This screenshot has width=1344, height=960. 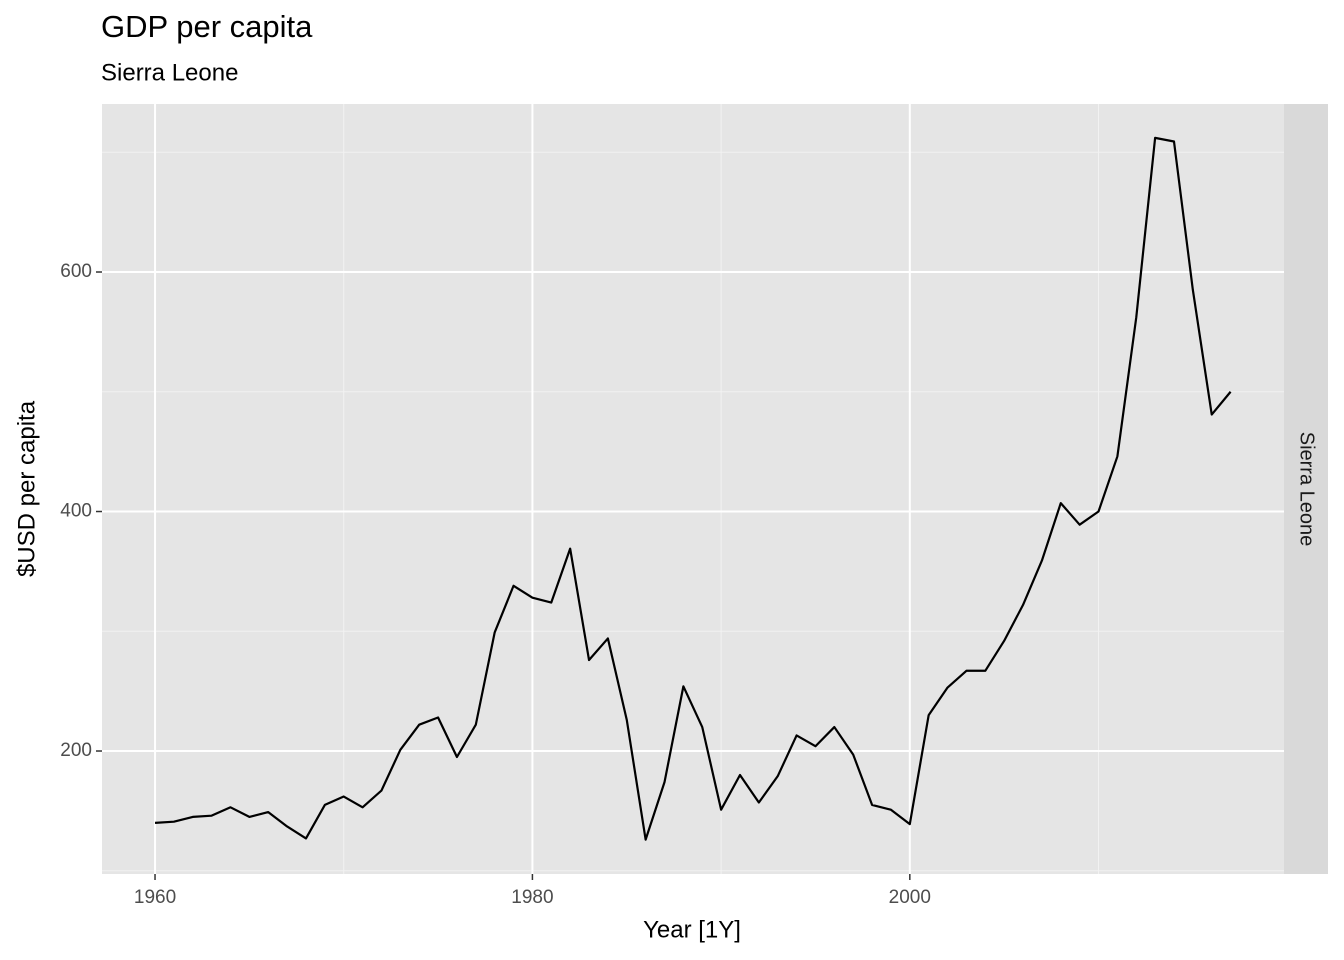 What do you see at coordinates (169, 72) in the screenshot?
I see `chart-subtitle: Sierra Leone` at bounding box center [169, 72].